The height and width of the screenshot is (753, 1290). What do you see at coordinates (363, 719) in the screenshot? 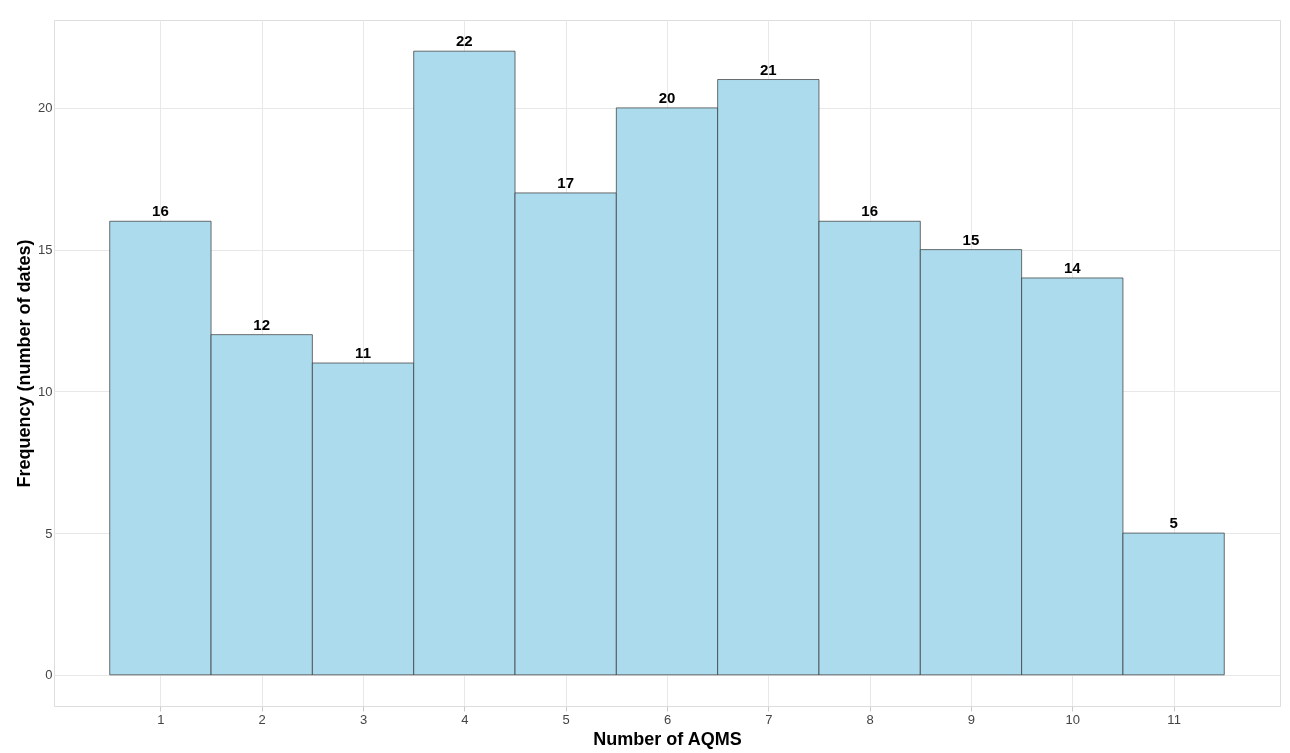
I see `x-tick-label: 3` at bounding box center [363, 719].